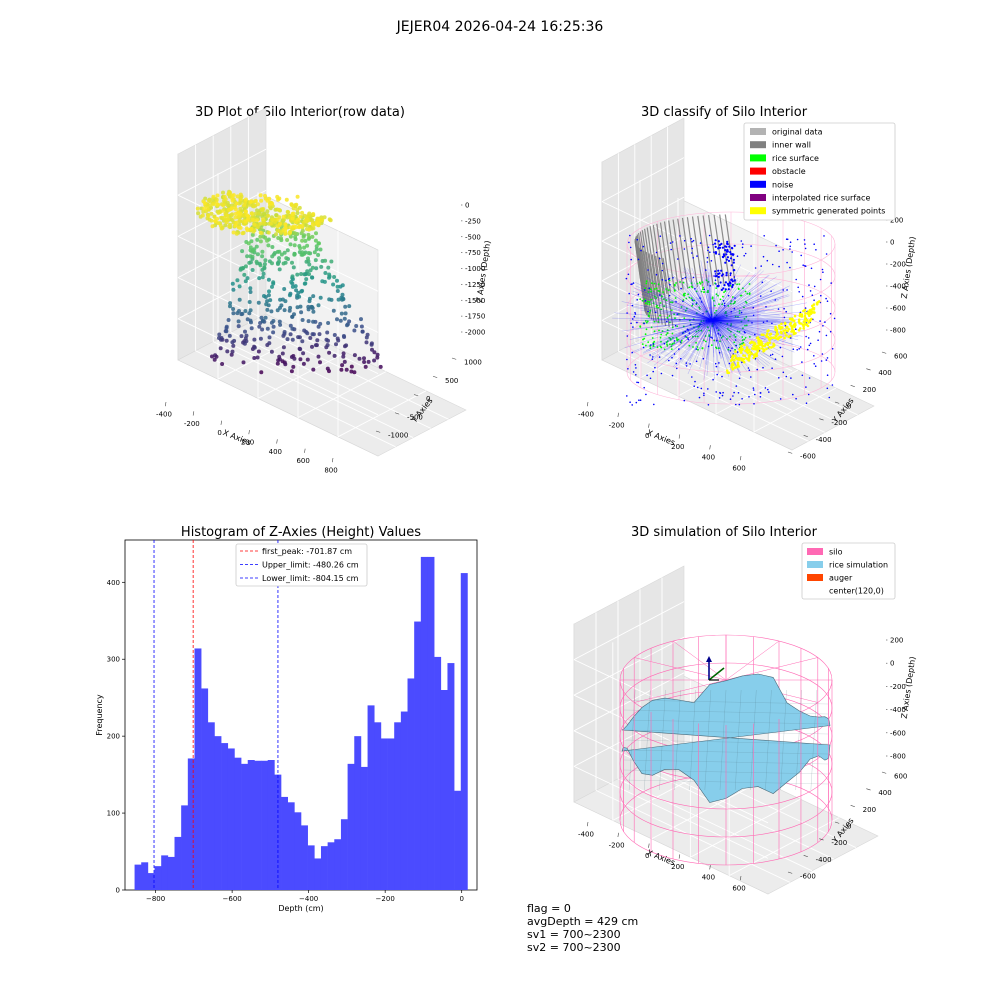 This screenshot has width=1000, height=1000. Describe the element at coordinates (300, 908) in the screenshot. I see `histogram-x-label: Depth (cm)` at that location.